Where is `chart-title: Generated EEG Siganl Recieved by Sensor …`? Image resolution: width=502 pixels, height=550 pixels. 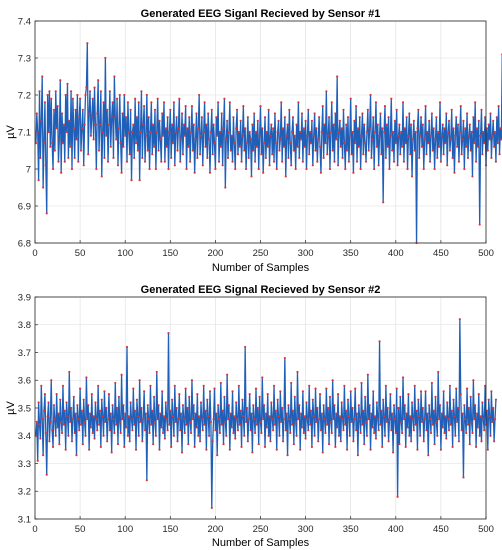
chart-title: Generated EEG Siganl Recieved by Sensor … is located at coordinates (261, 14).